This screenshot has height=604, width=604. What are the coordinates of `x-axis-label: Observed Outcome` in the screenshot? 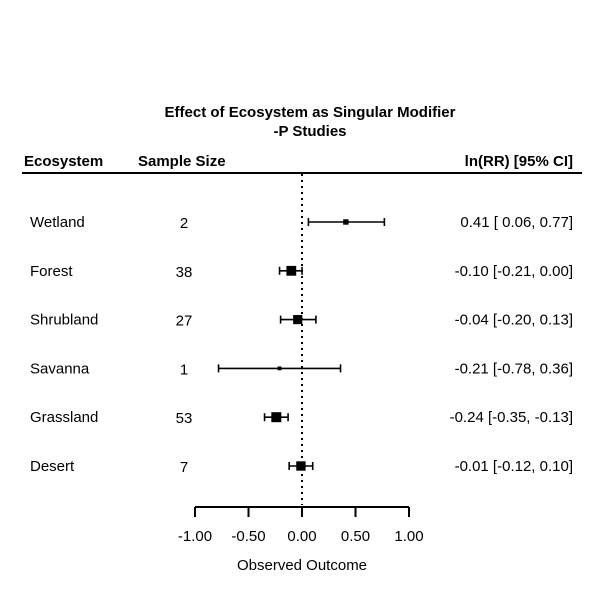 It's located at (302, 565).